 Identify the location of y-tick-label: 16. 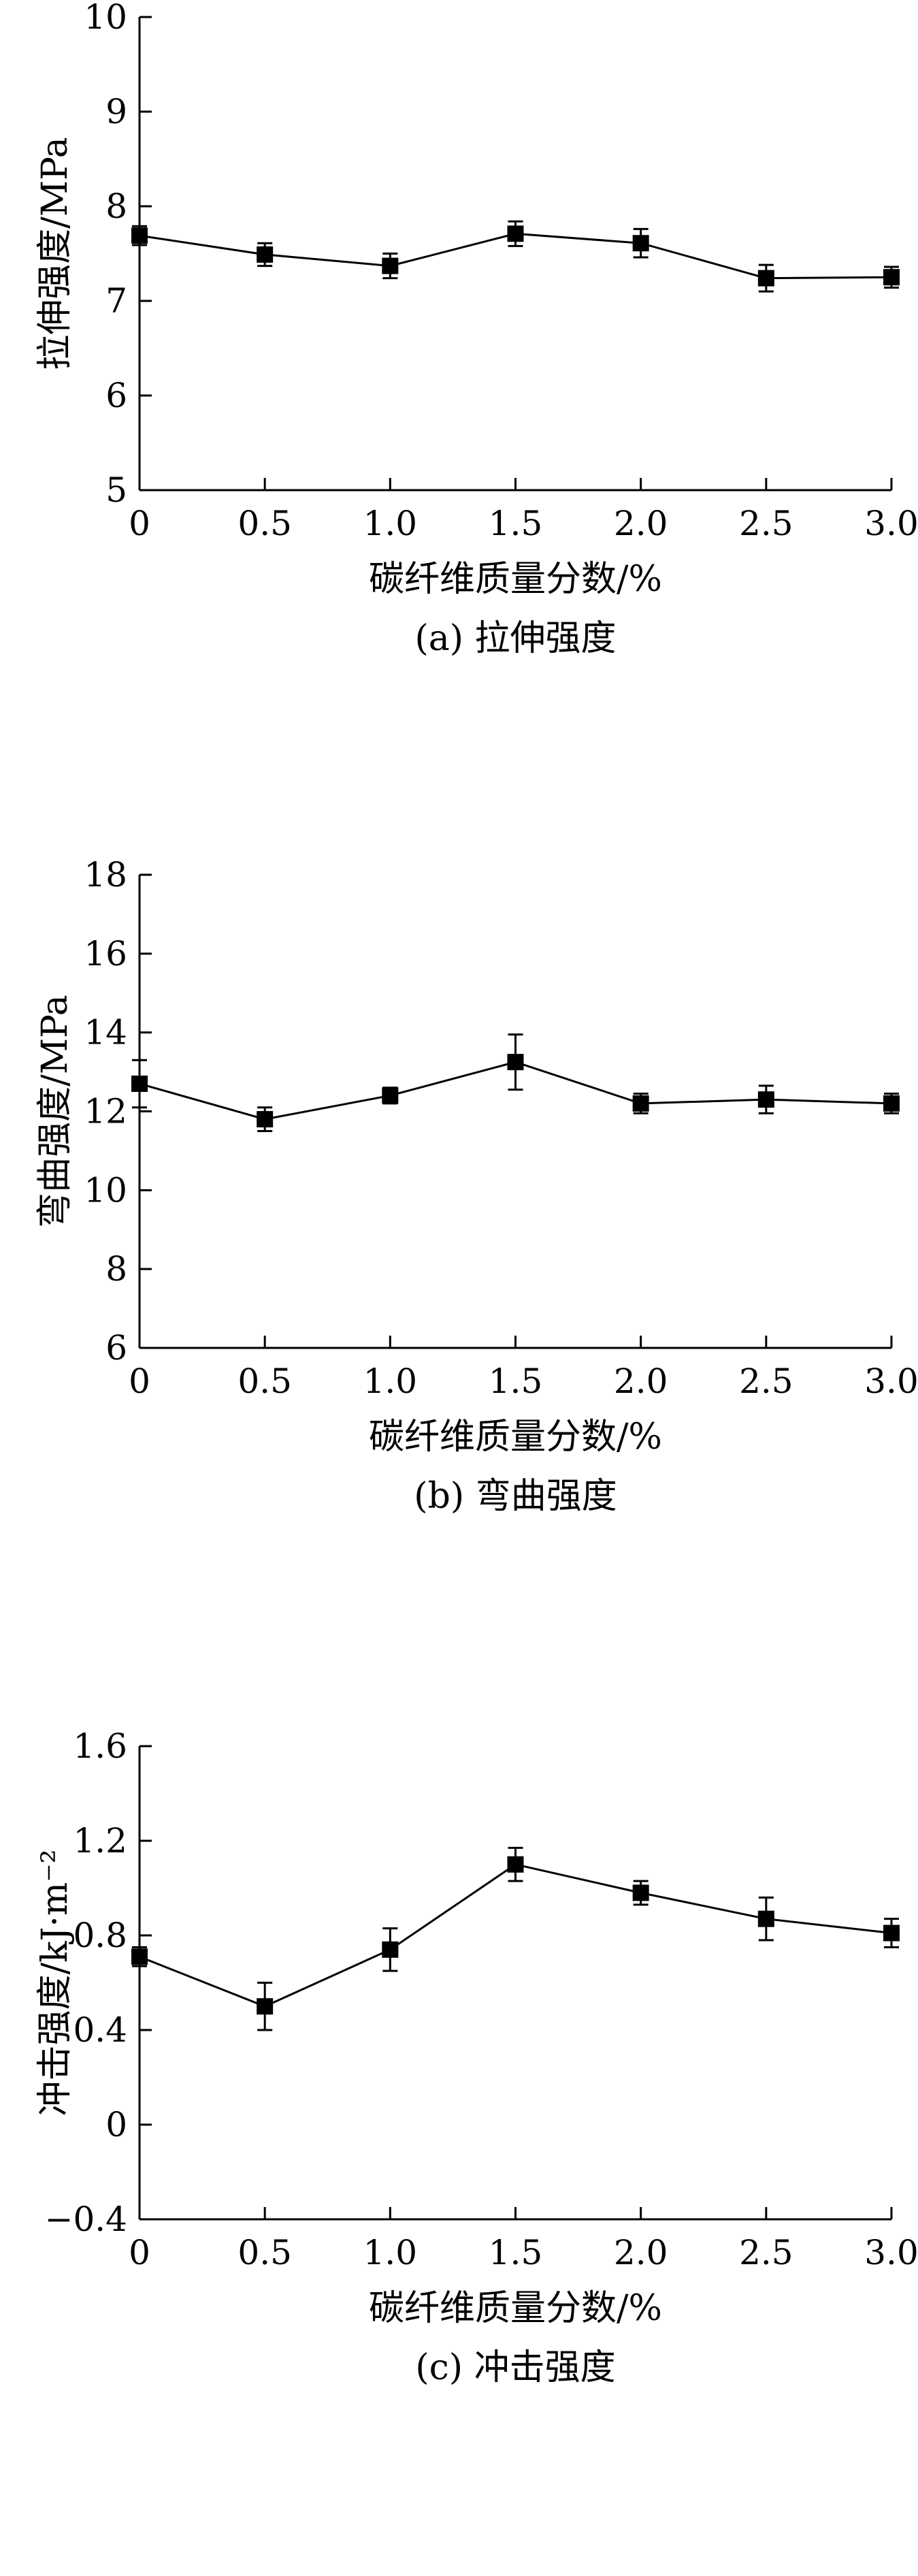
(106, 954).